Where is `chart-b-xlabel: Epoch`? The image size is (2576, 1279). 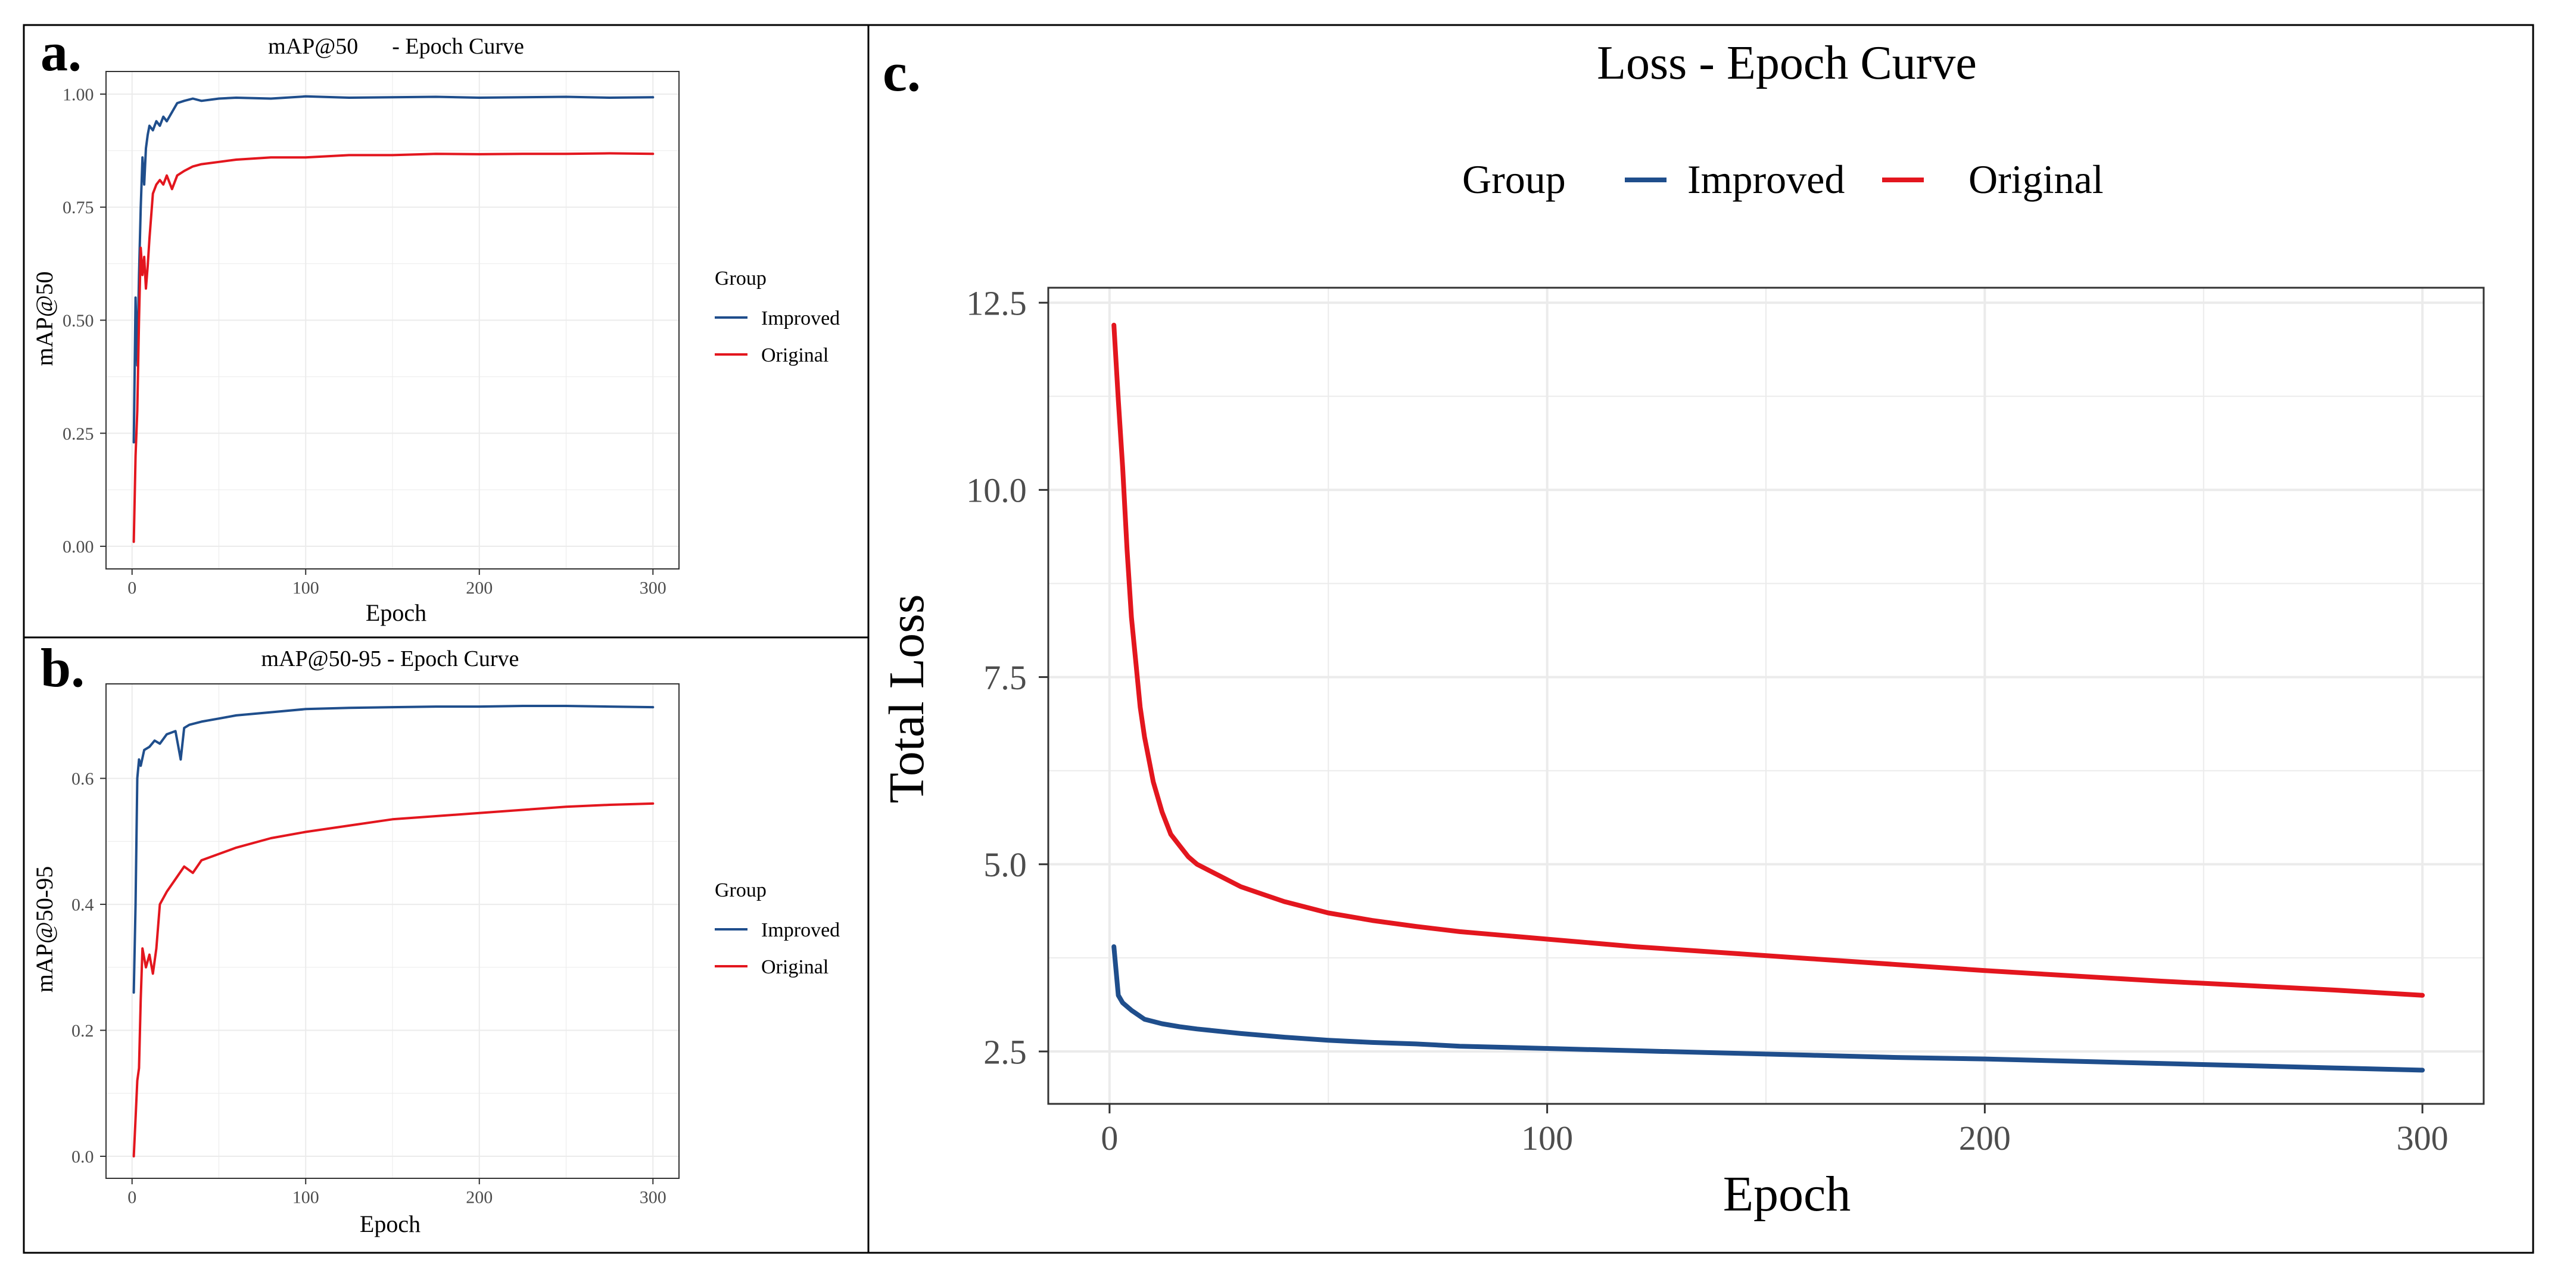 chart-b-xlabel: Epoch is located at coordinates (390, 1224).